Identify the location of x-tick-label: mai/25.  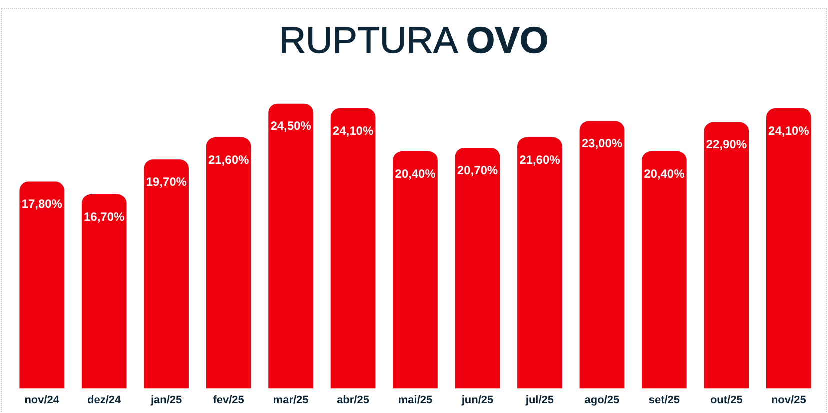
(415, 400).